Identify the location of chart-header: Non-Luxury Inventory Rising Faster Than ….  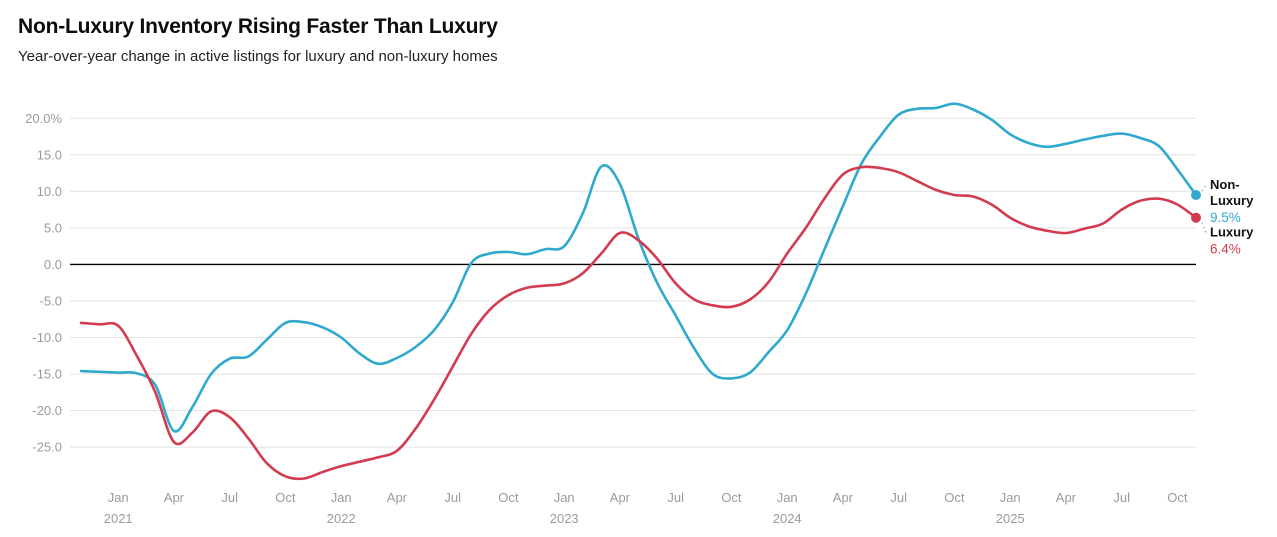
(258, 39).